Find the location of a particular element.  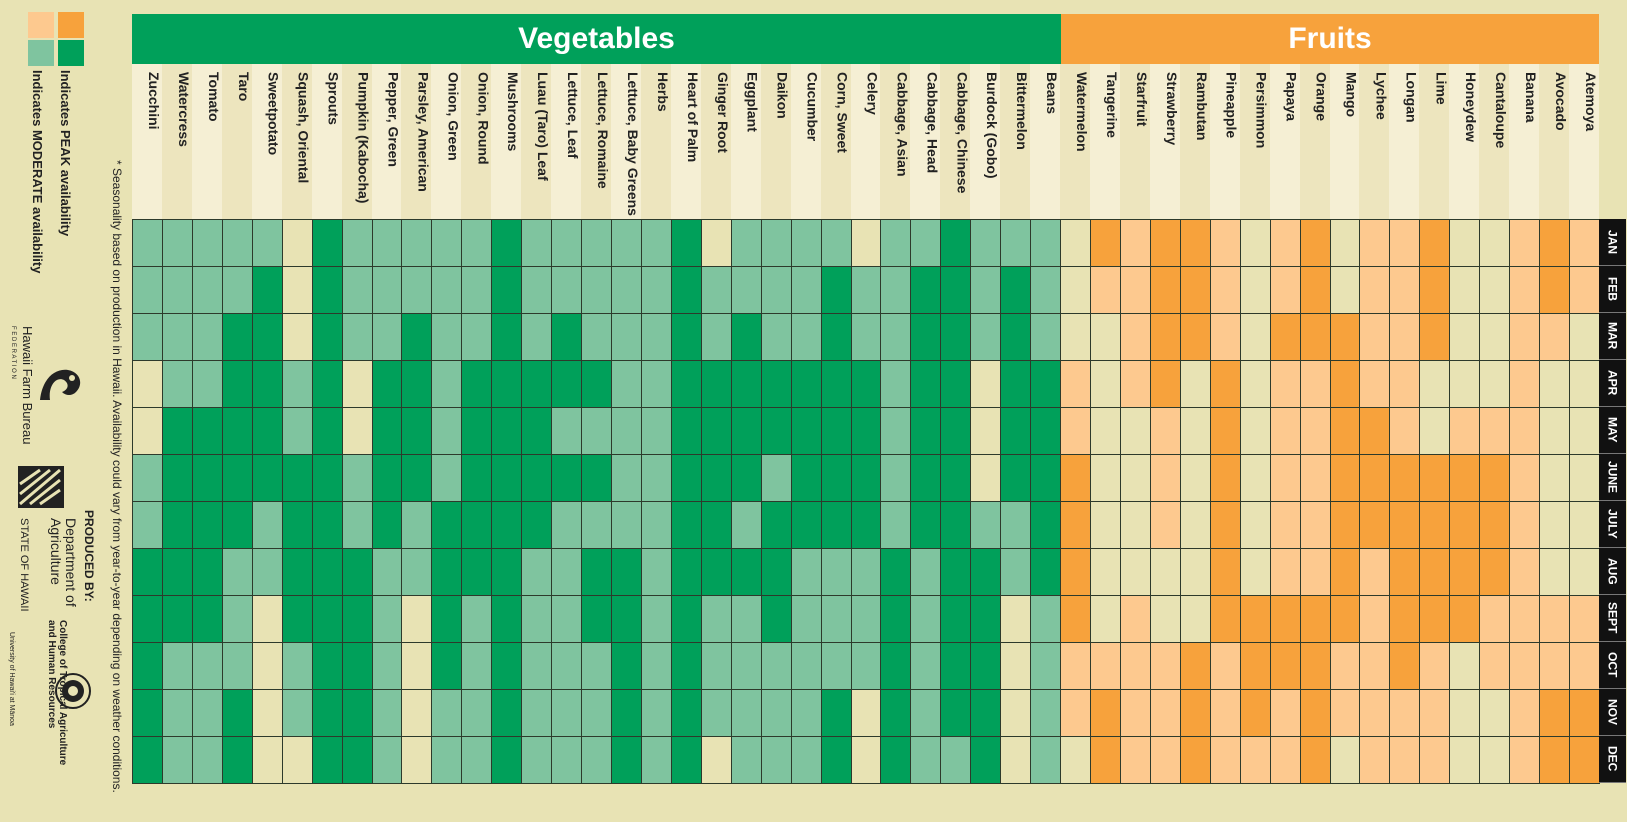

column-label: Rambutan is located at coordinates (1194, 141).